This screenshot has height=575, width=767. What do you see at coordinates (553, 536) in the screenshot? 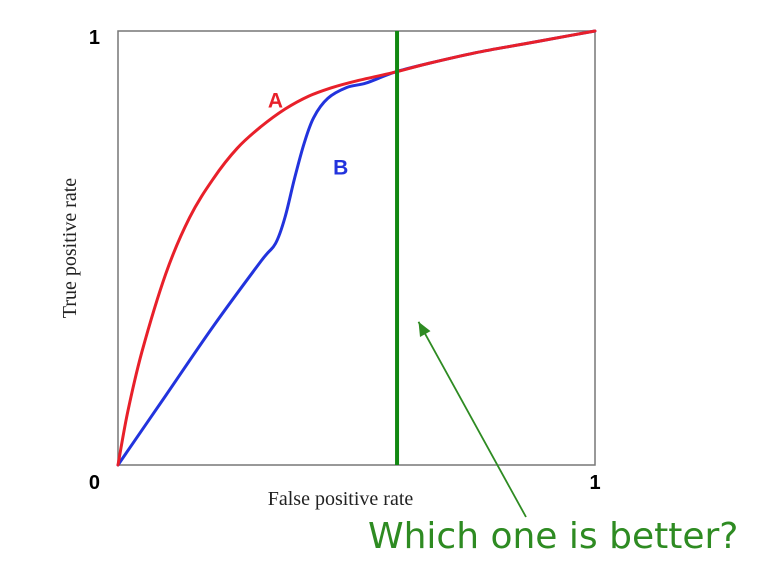
I see `annotation-question: Which one is better?` at bounding box center [553, 536].